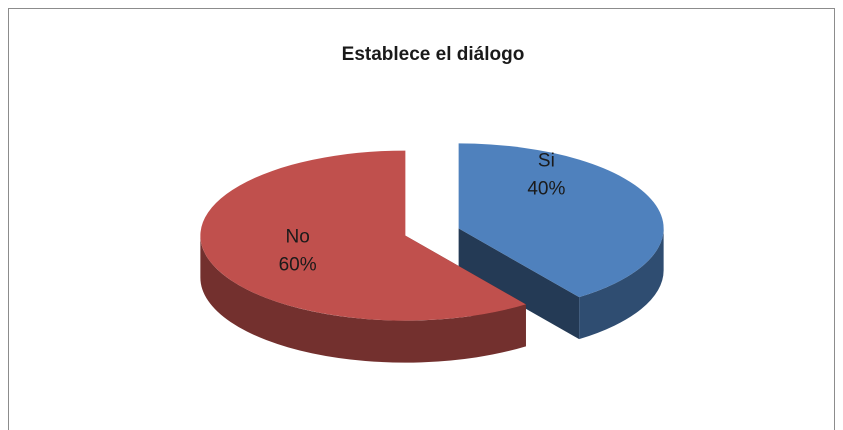 Image resolution: width=843 pixels, height=430 pixels. I want to click on slice, so click(561, 220).